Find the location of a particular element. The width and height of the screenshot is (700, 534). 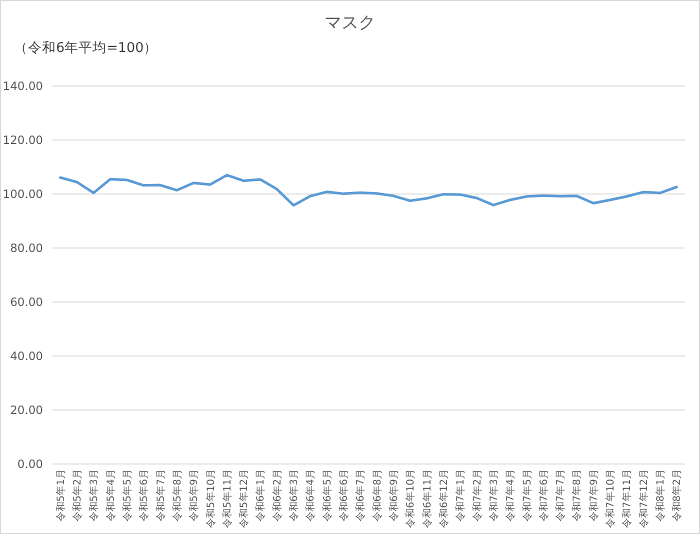

x-tick-label: 令和7年11月 is located at coordinates (627, 498).